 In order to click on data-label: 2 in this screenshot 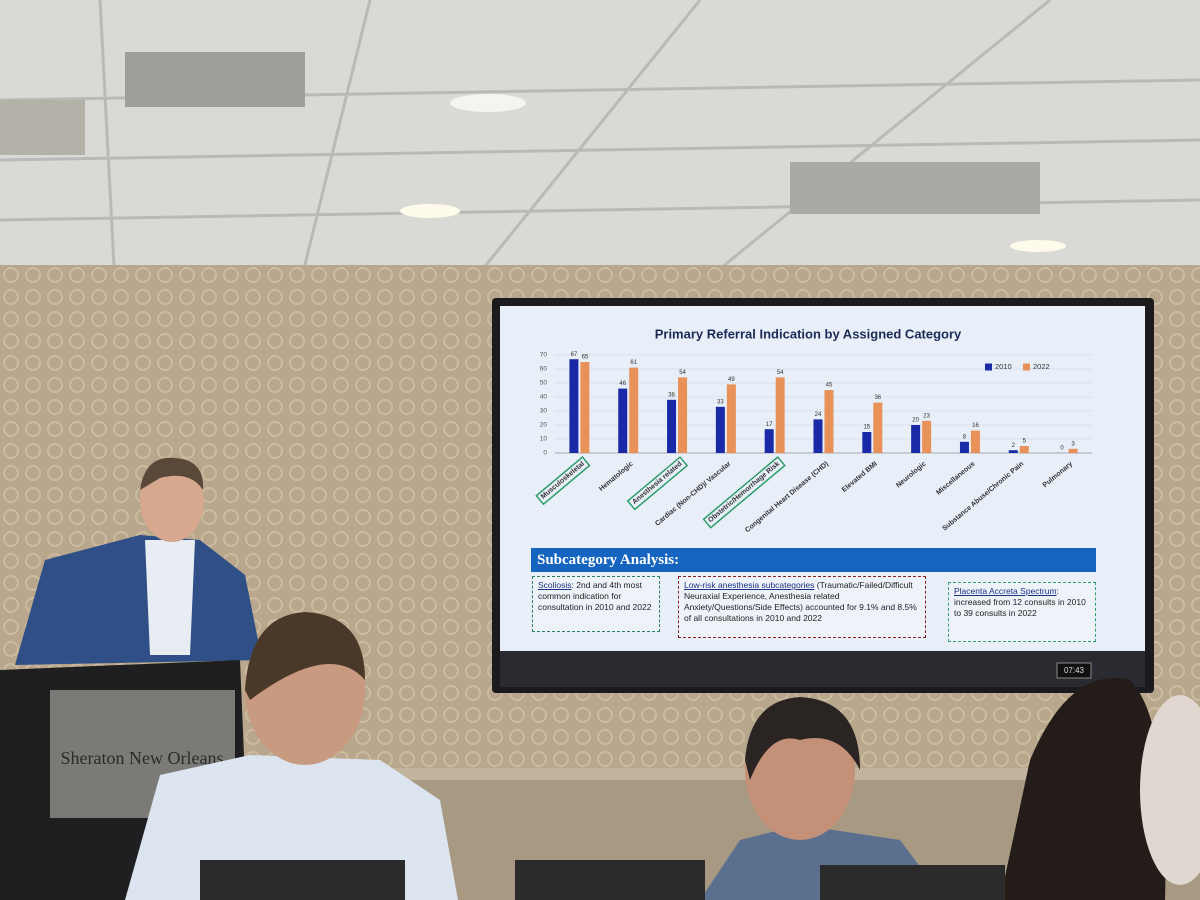, I will do `click(1014, 446)`.